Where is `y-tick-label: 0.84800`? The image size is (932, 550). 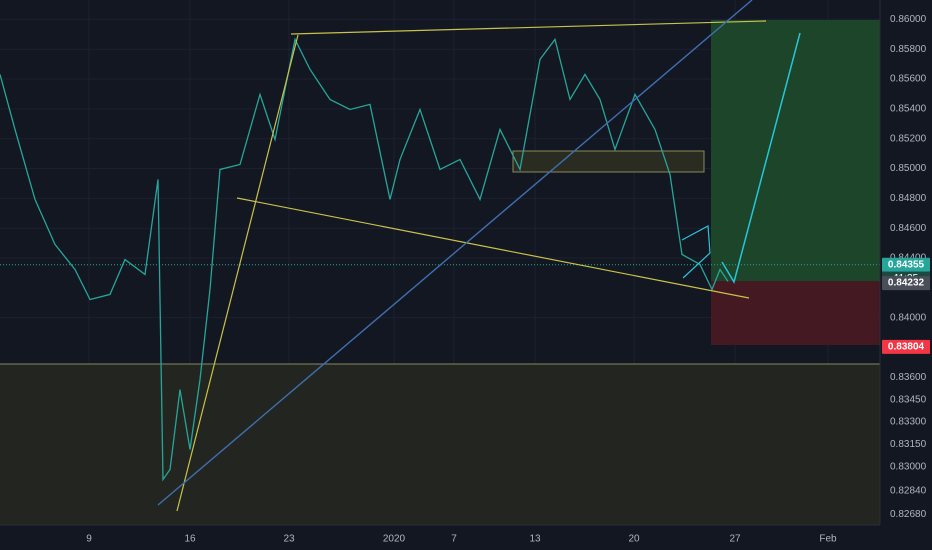 y-tick-label: 0.84800 is located at coordinates (908, 198).